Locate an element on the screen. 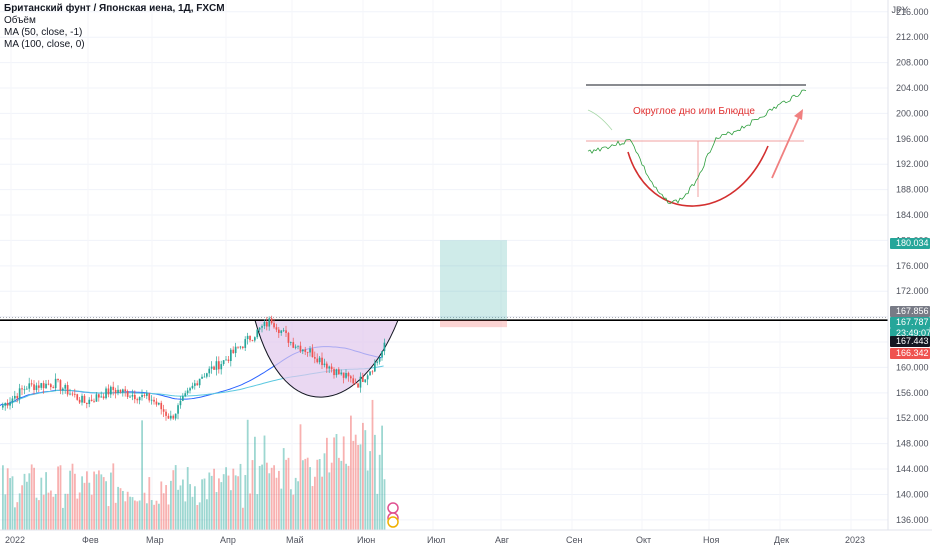 The image size is (932, 550). time-tick-label: Дек is located at coordinates (781, 540).